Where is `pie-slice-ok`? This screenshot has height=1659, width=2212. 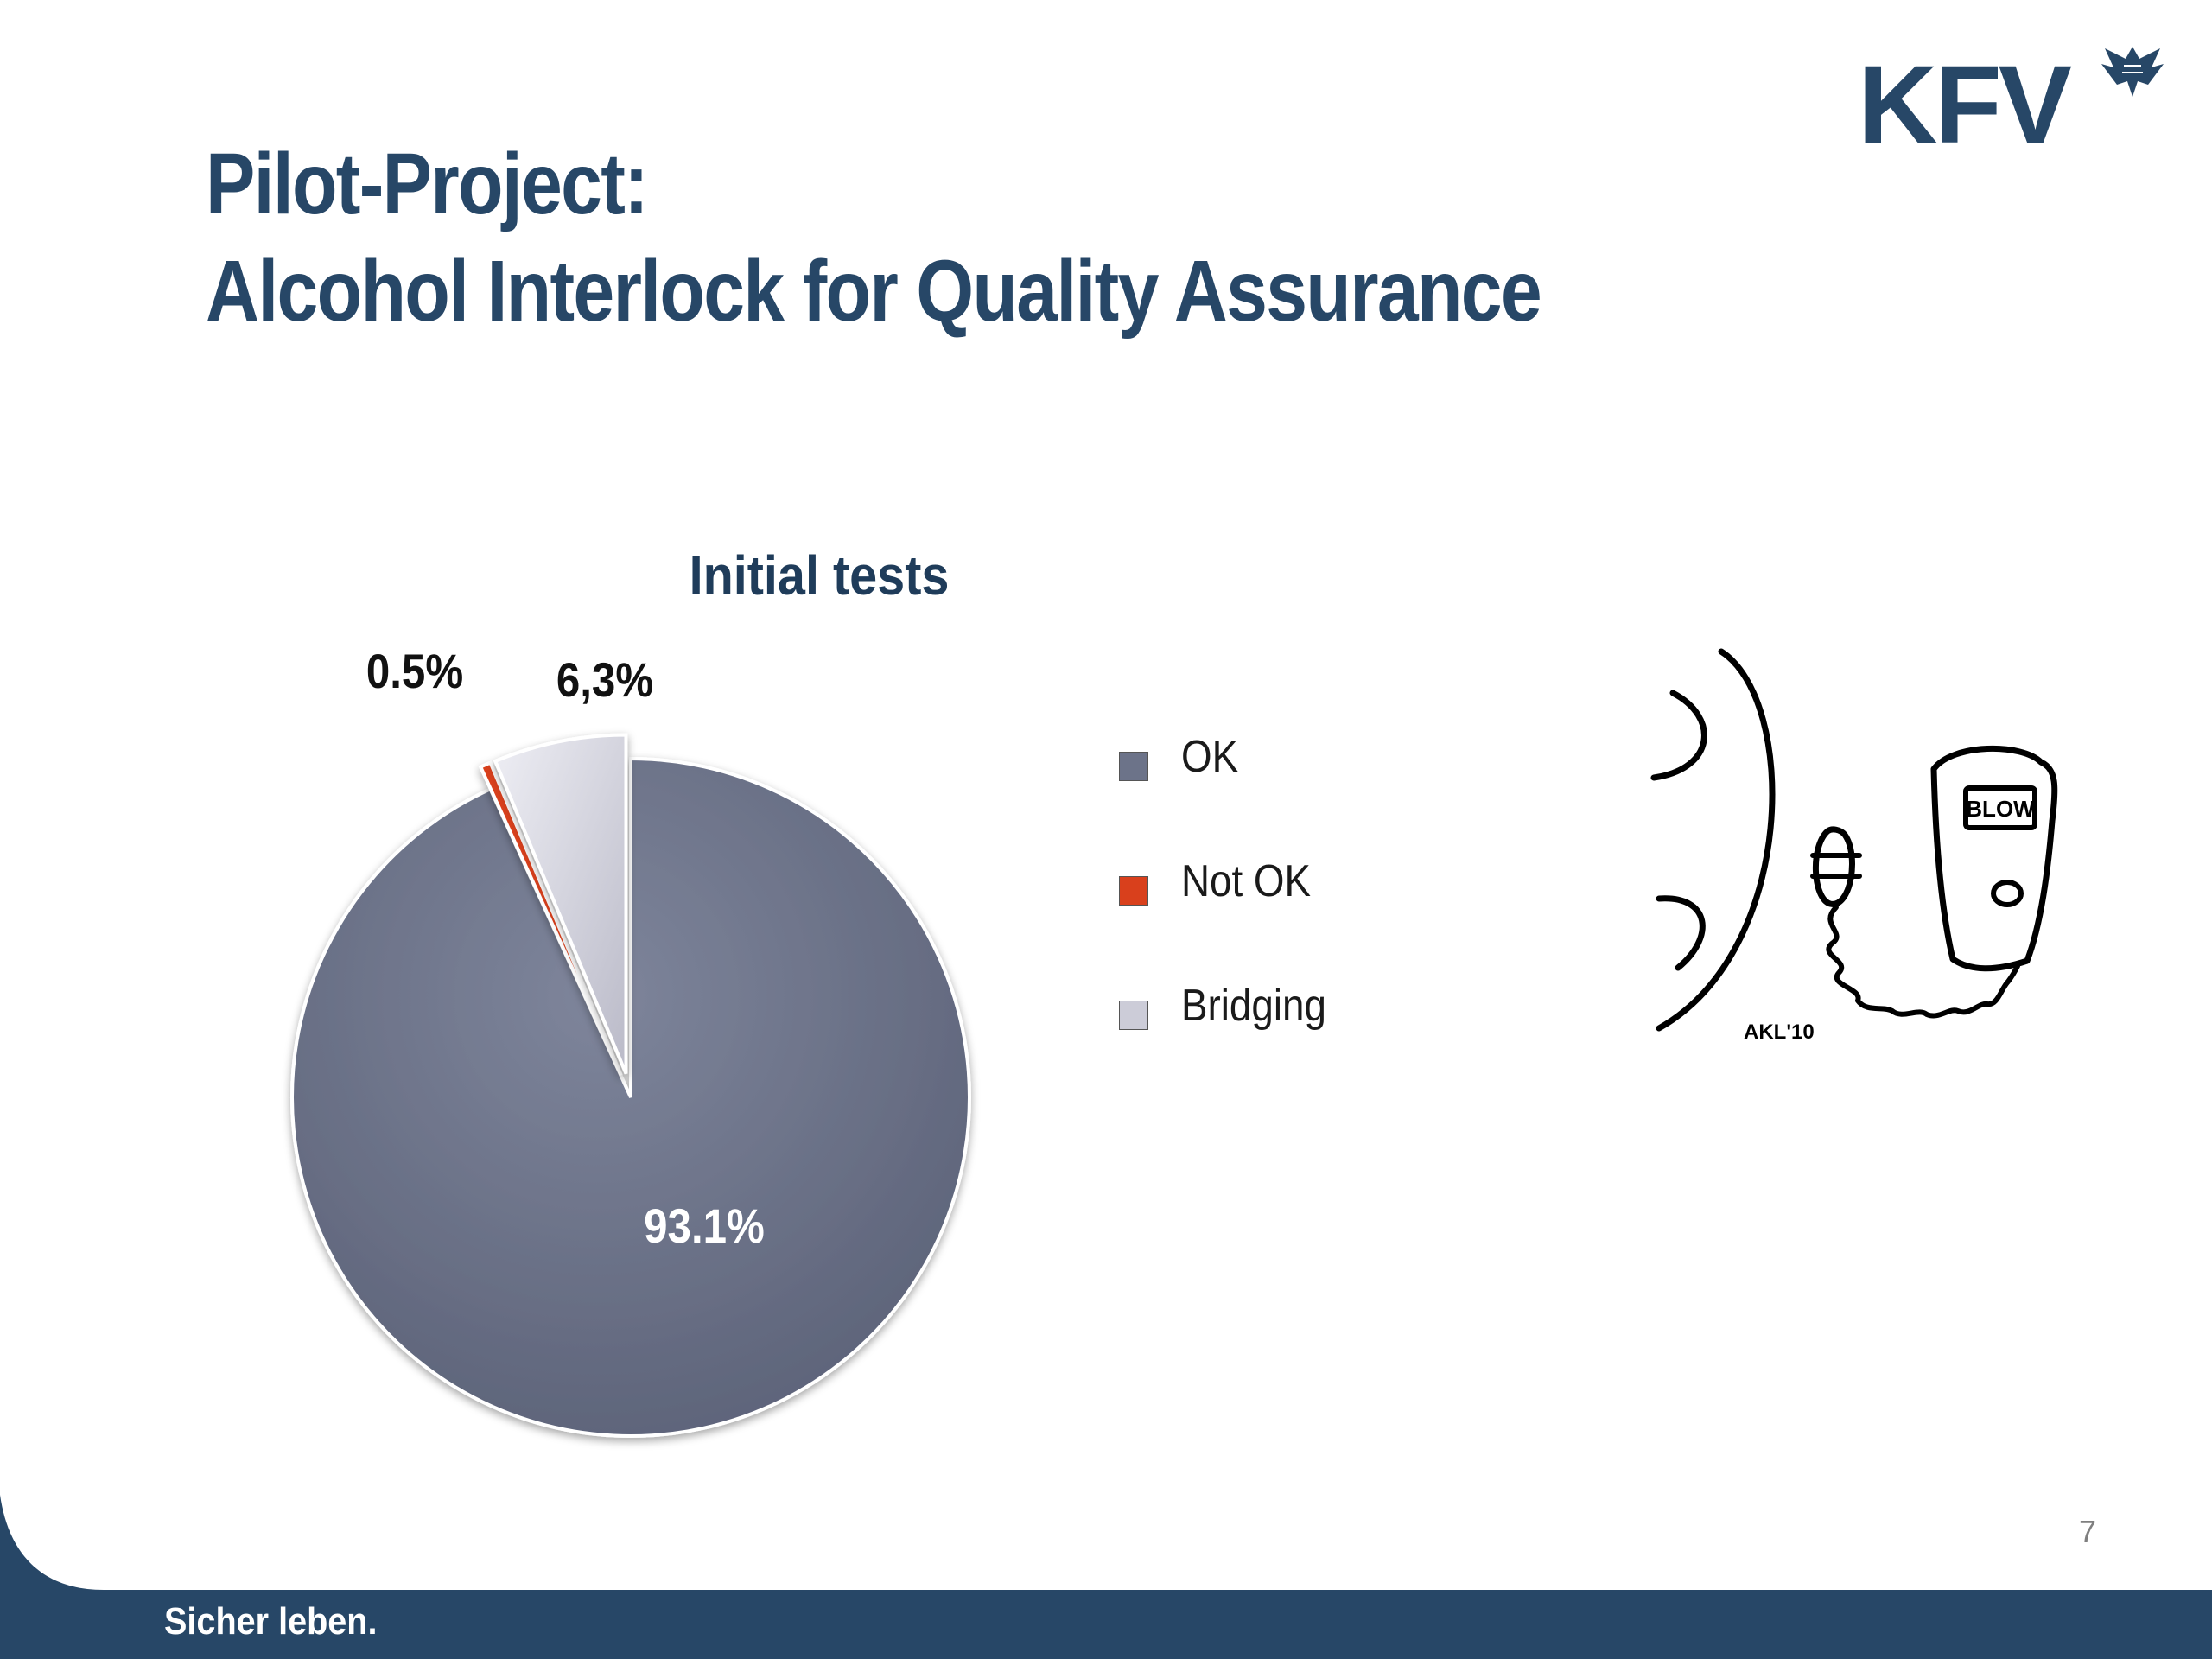
pie-slice-ok is located at coordinates (630, 1097).